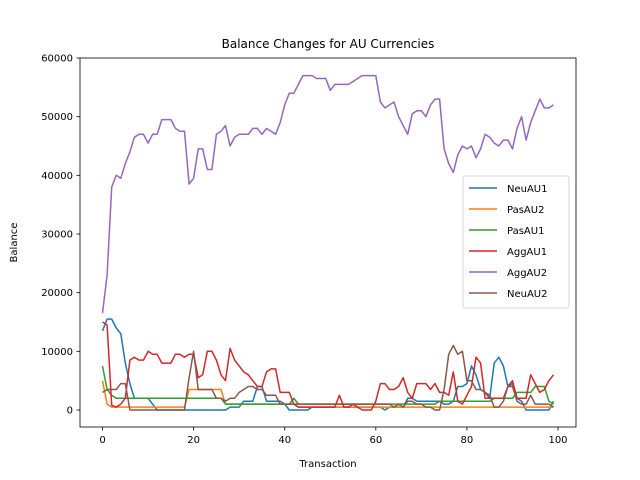 The height and width of the screenshot is (480, 640). What do you see at coordinates (525, 231) in the screenshot?
I see `legend-label-pasau1: PasAU1` at bounding box center [525, 231].